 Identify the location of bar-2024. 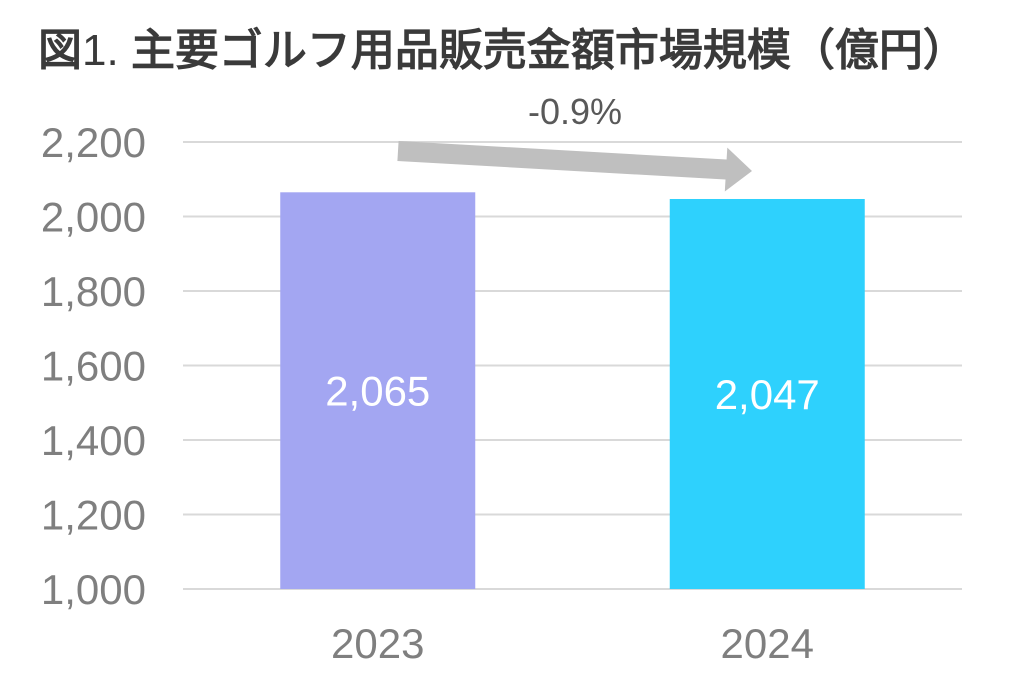
(767, 393).